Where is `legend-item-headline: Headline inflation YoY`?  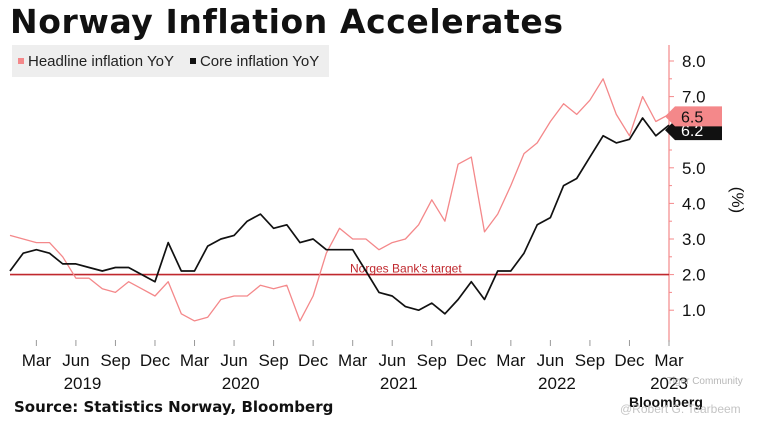
legend-item-headline: Headline inflation YoY is located at coordinates (96, 61).